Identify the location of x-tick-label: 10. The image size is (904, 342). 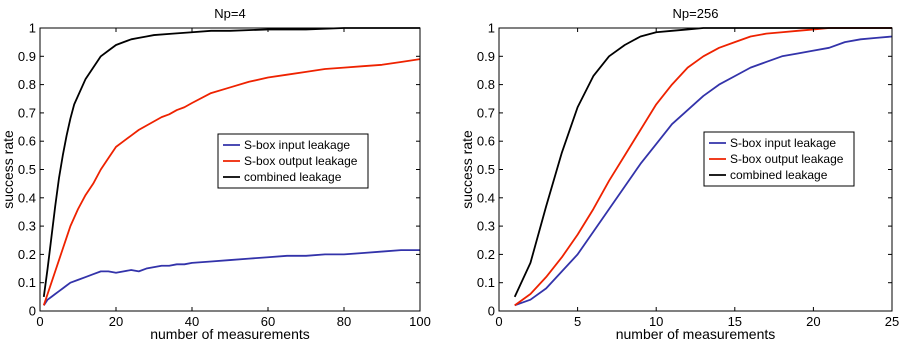
(656, 321).